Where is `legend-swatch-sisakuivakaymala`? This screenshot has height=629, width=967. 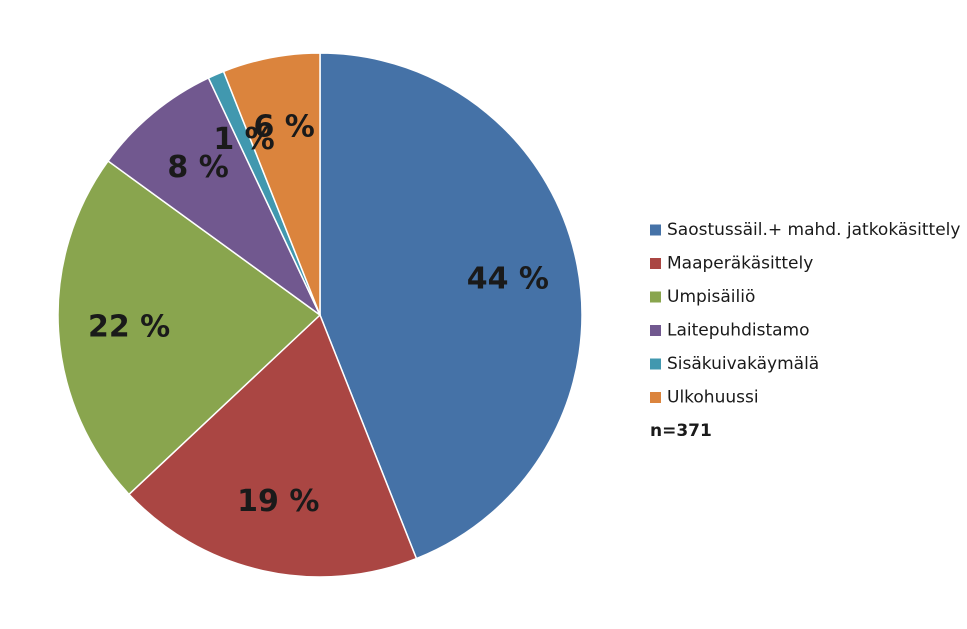 legend-swatch-sisakuivakaymala is located at coordinates (655, 364).